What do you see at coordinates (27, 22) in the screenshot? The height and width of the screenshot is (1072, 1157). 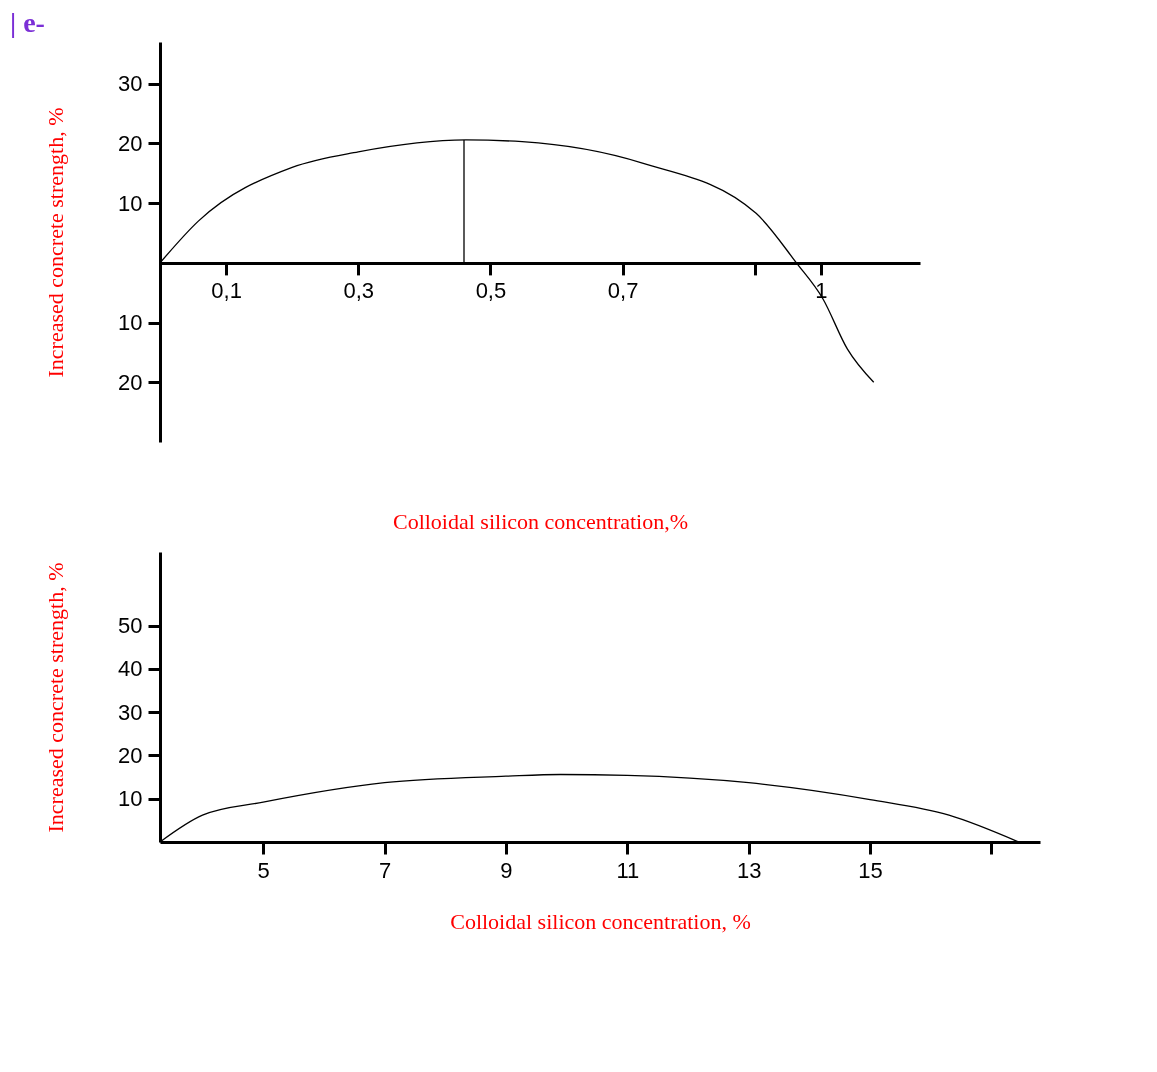 I see `chart-title: | e-` at bounding box center [27, 22].